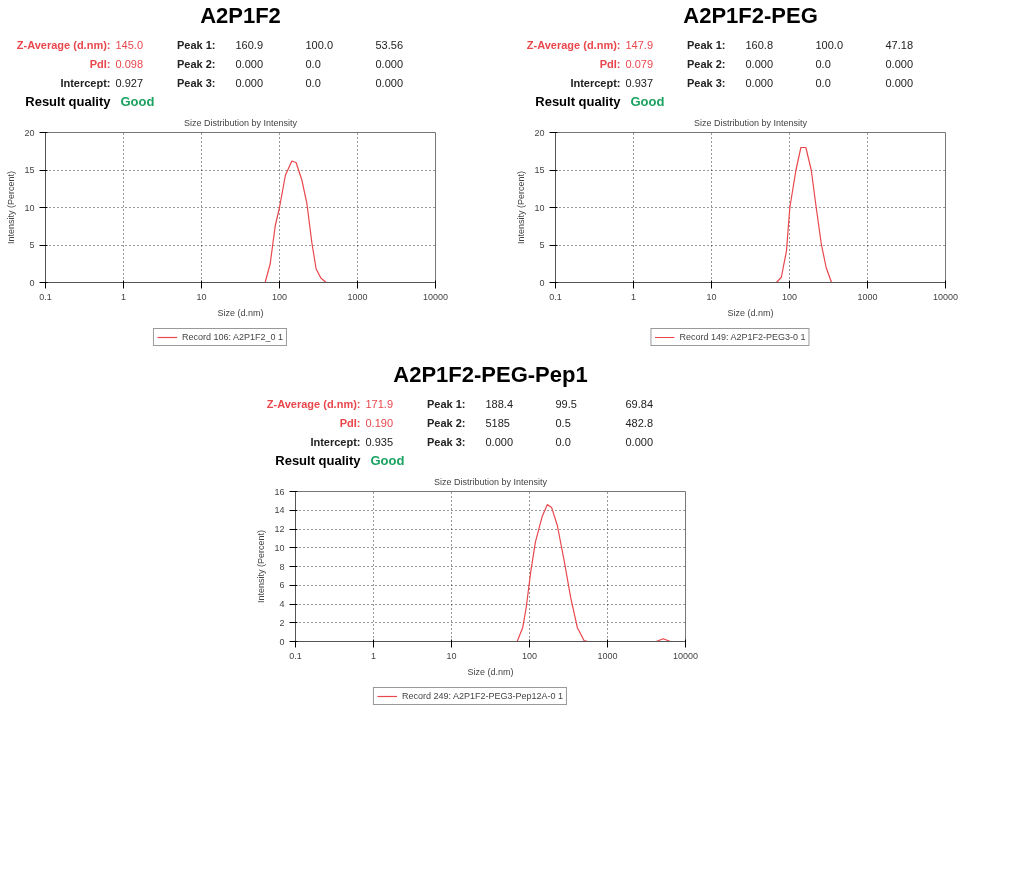  Describe the element at coordinates (279, 510) in the screenshot. I see `y-tick-label: 14` at that location.